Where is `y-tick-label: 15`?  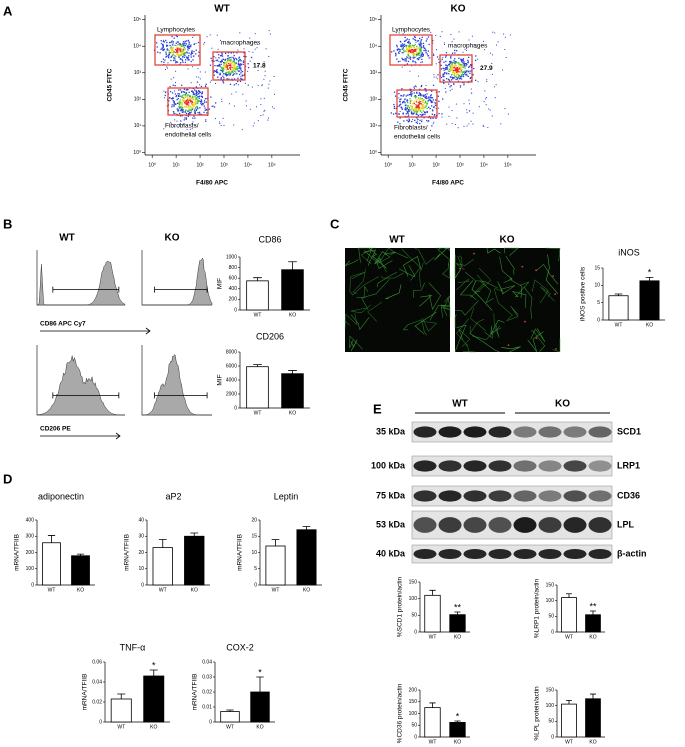 y-tick-label: 15 is located at coordinates (597, 268).